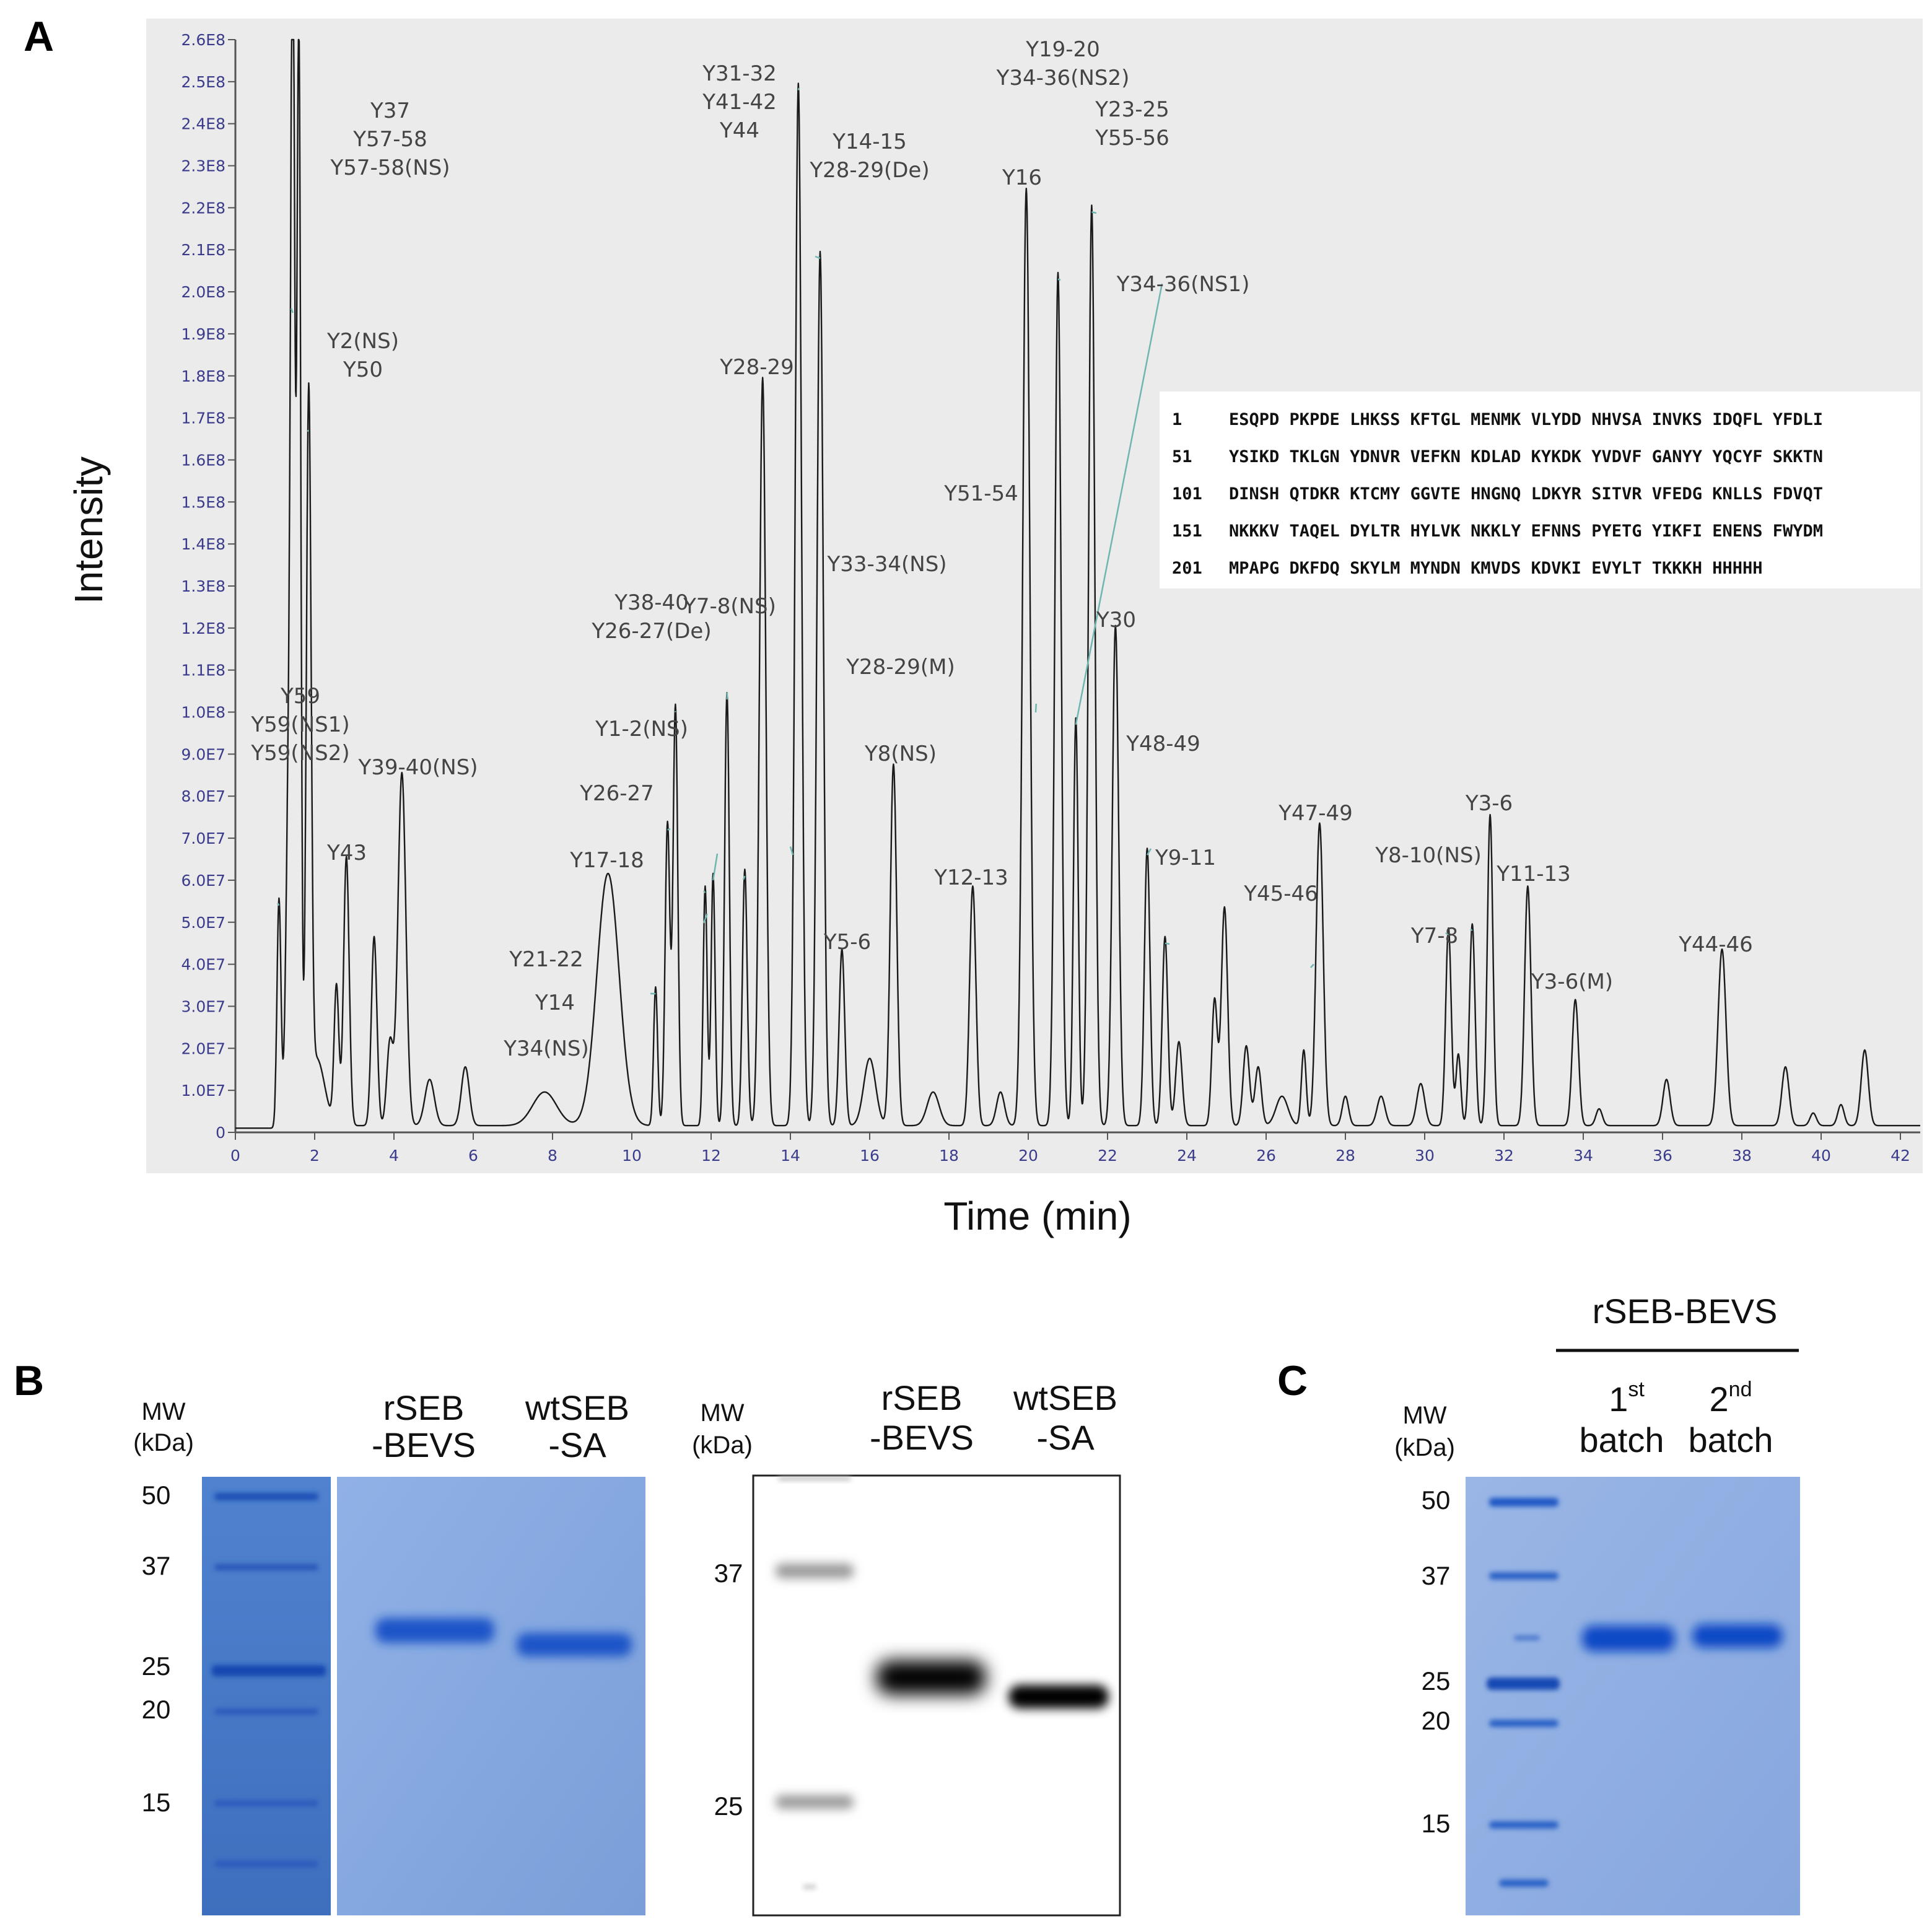  What do you see at coordinates (1685, 1311) in the screenshot?
I see `group-label: rSEB-BEVS` at bounding box center [1685, 1311].